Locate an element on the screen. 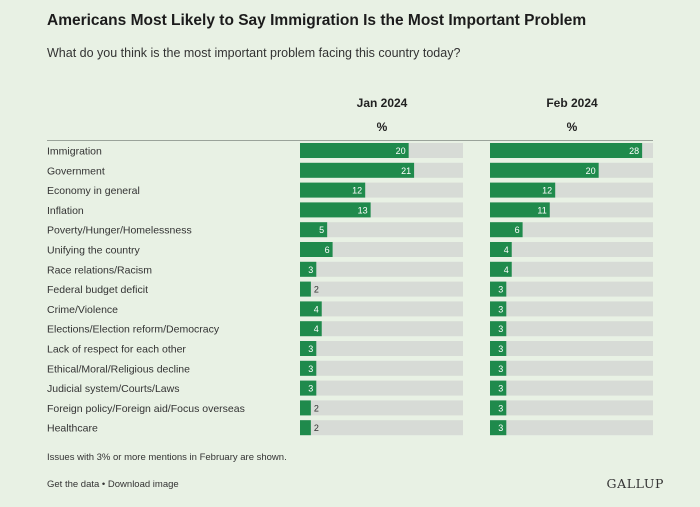  category-label: Lack of respect for each other is located at coordinates (116, 350).